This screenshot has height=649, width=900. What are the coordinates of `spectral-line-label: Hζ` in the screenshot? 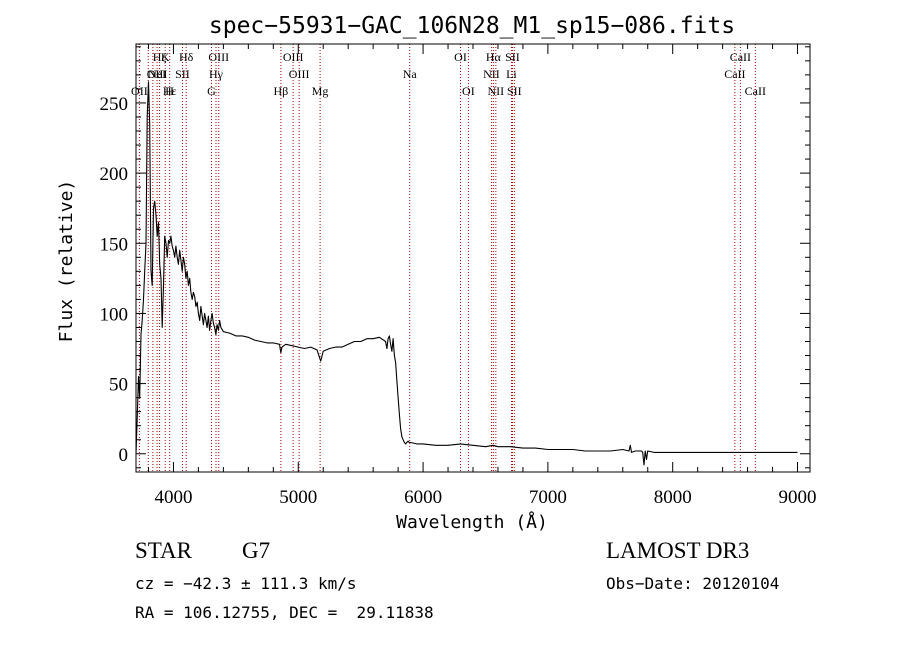 It's located at (160, 57).